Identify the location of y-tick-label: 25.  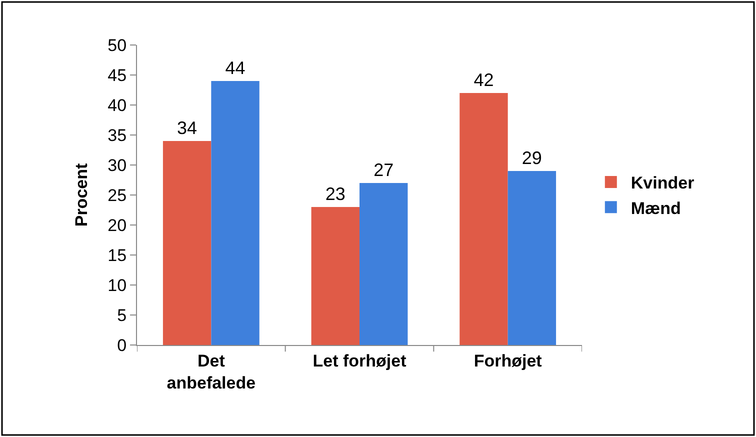
(117, 195).